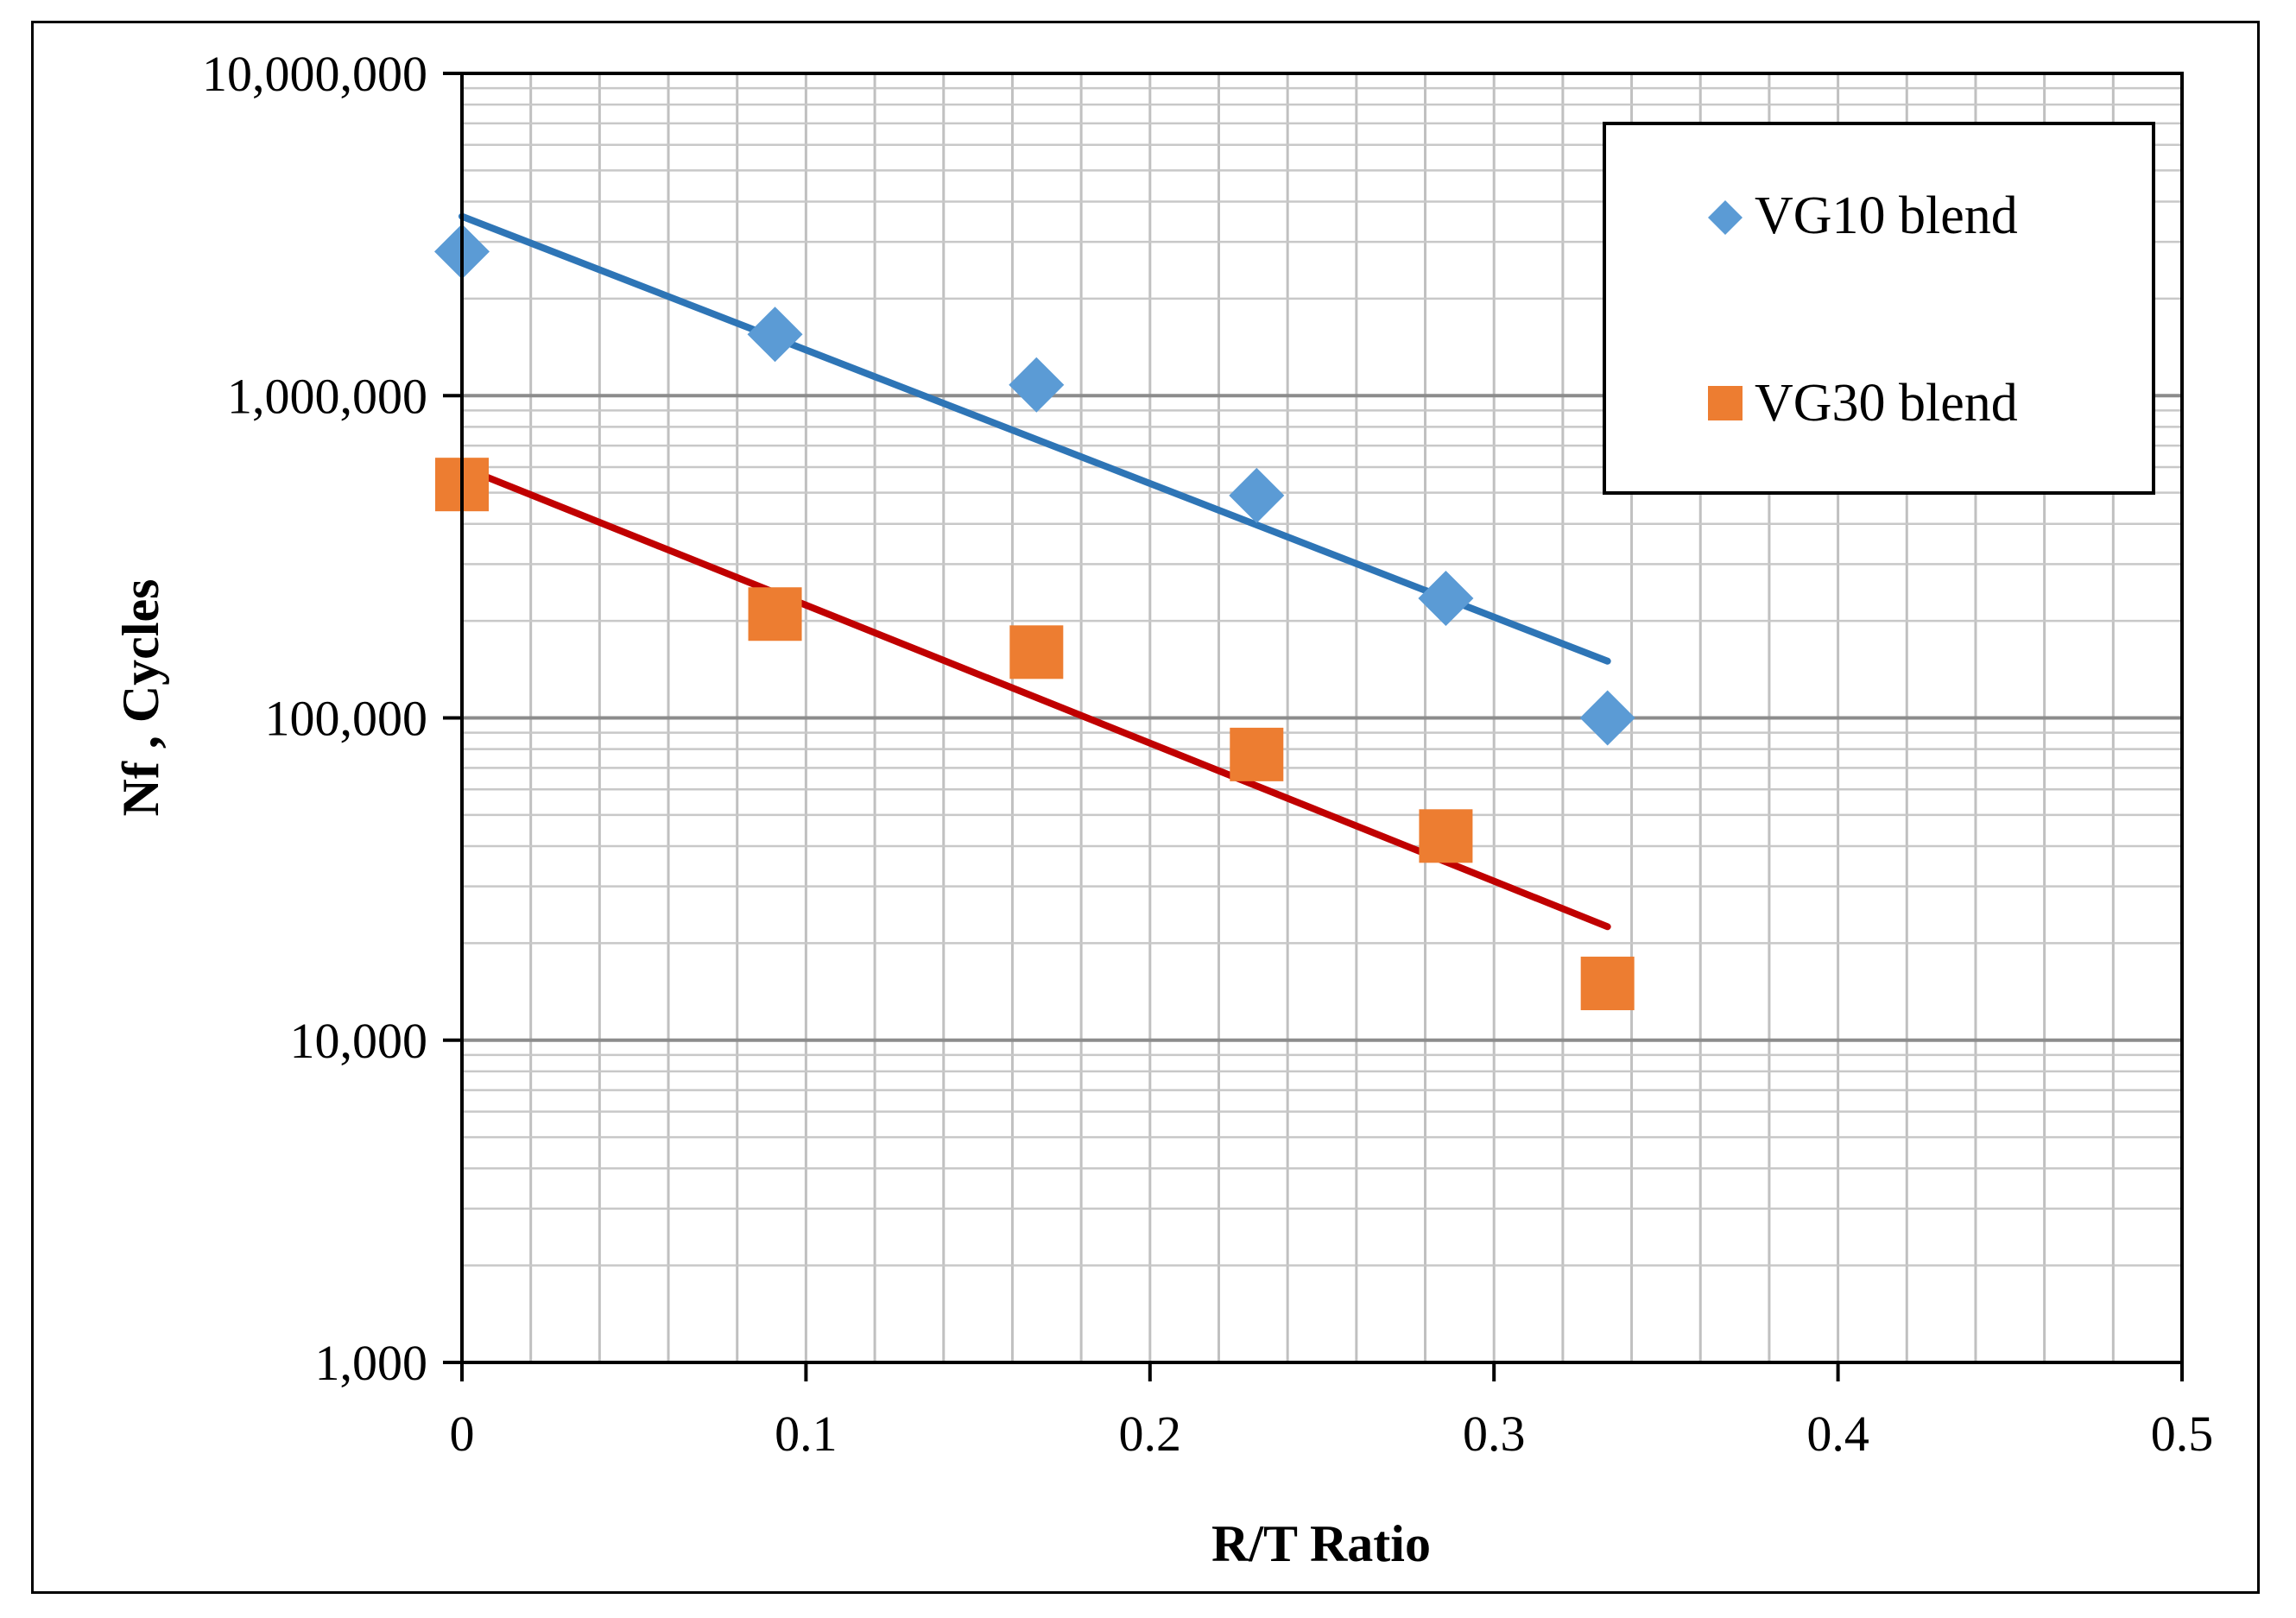  Describe the element at coordinates (1321, 1543) in the screenshot. I see `x-axis-title: R/T Ratio` at that location.